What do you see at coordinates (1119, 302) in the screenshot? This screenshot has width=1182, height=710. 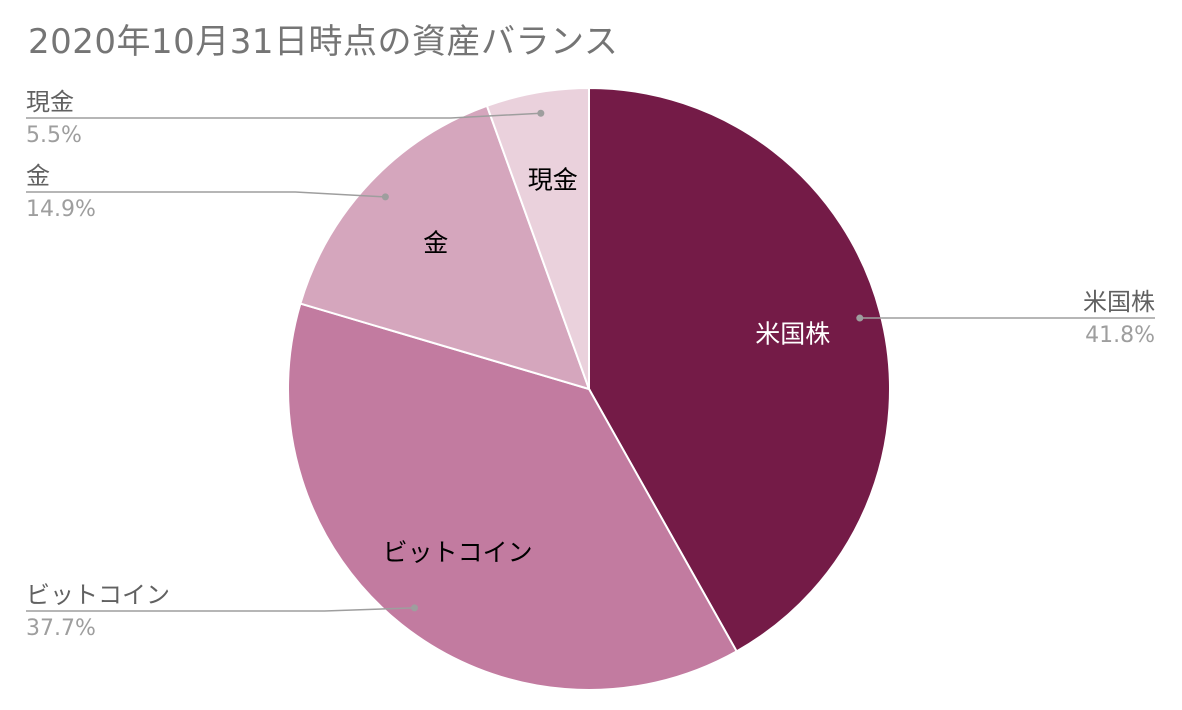 I see `callout-name: 米国株` at bounding box center [1119, 302].